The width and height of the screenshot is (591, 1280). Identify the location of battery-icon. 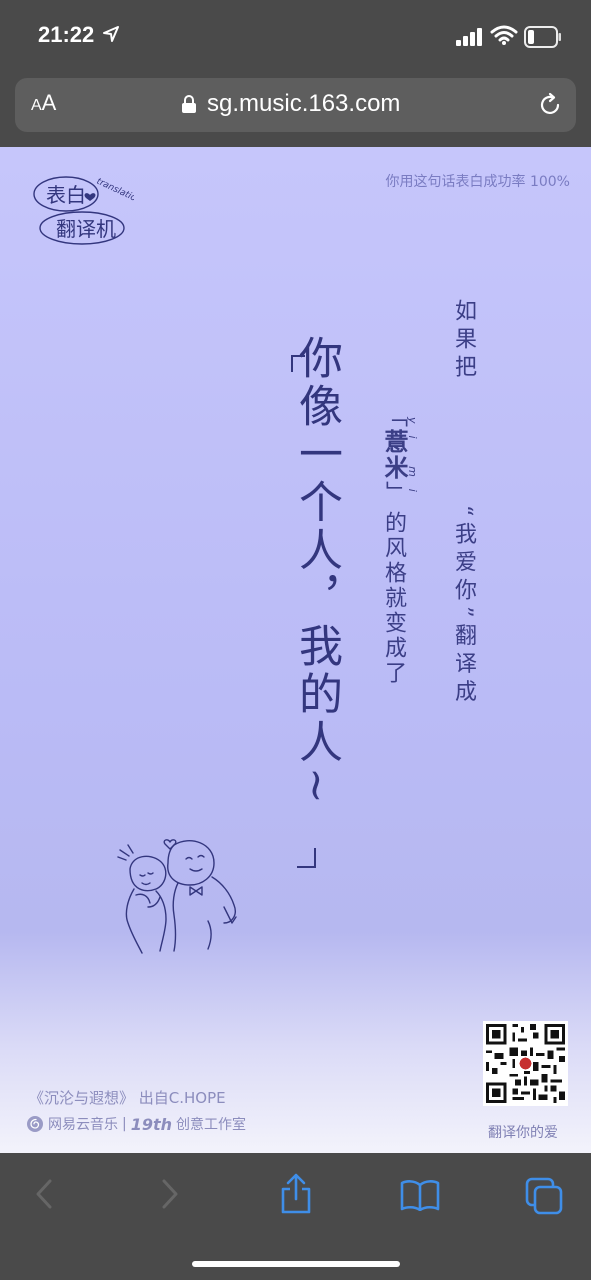
(542, 37).